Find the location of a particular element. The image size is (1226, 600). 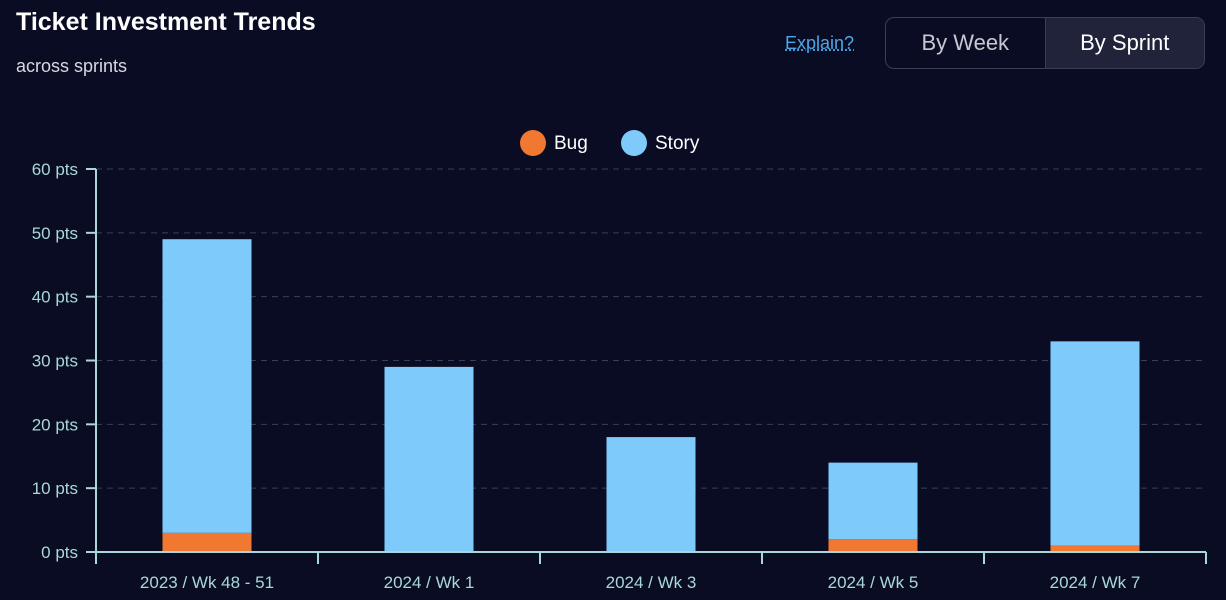

legend-label-story: Story is located at coordinates (677, 143).